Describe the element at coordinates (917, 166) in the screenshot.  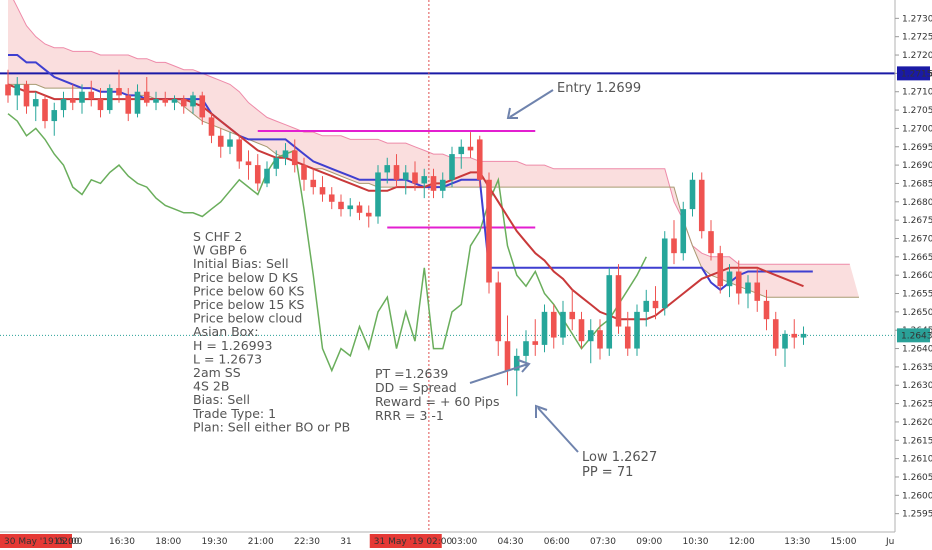
I see `price-tick-label: 1.26900` at that location.